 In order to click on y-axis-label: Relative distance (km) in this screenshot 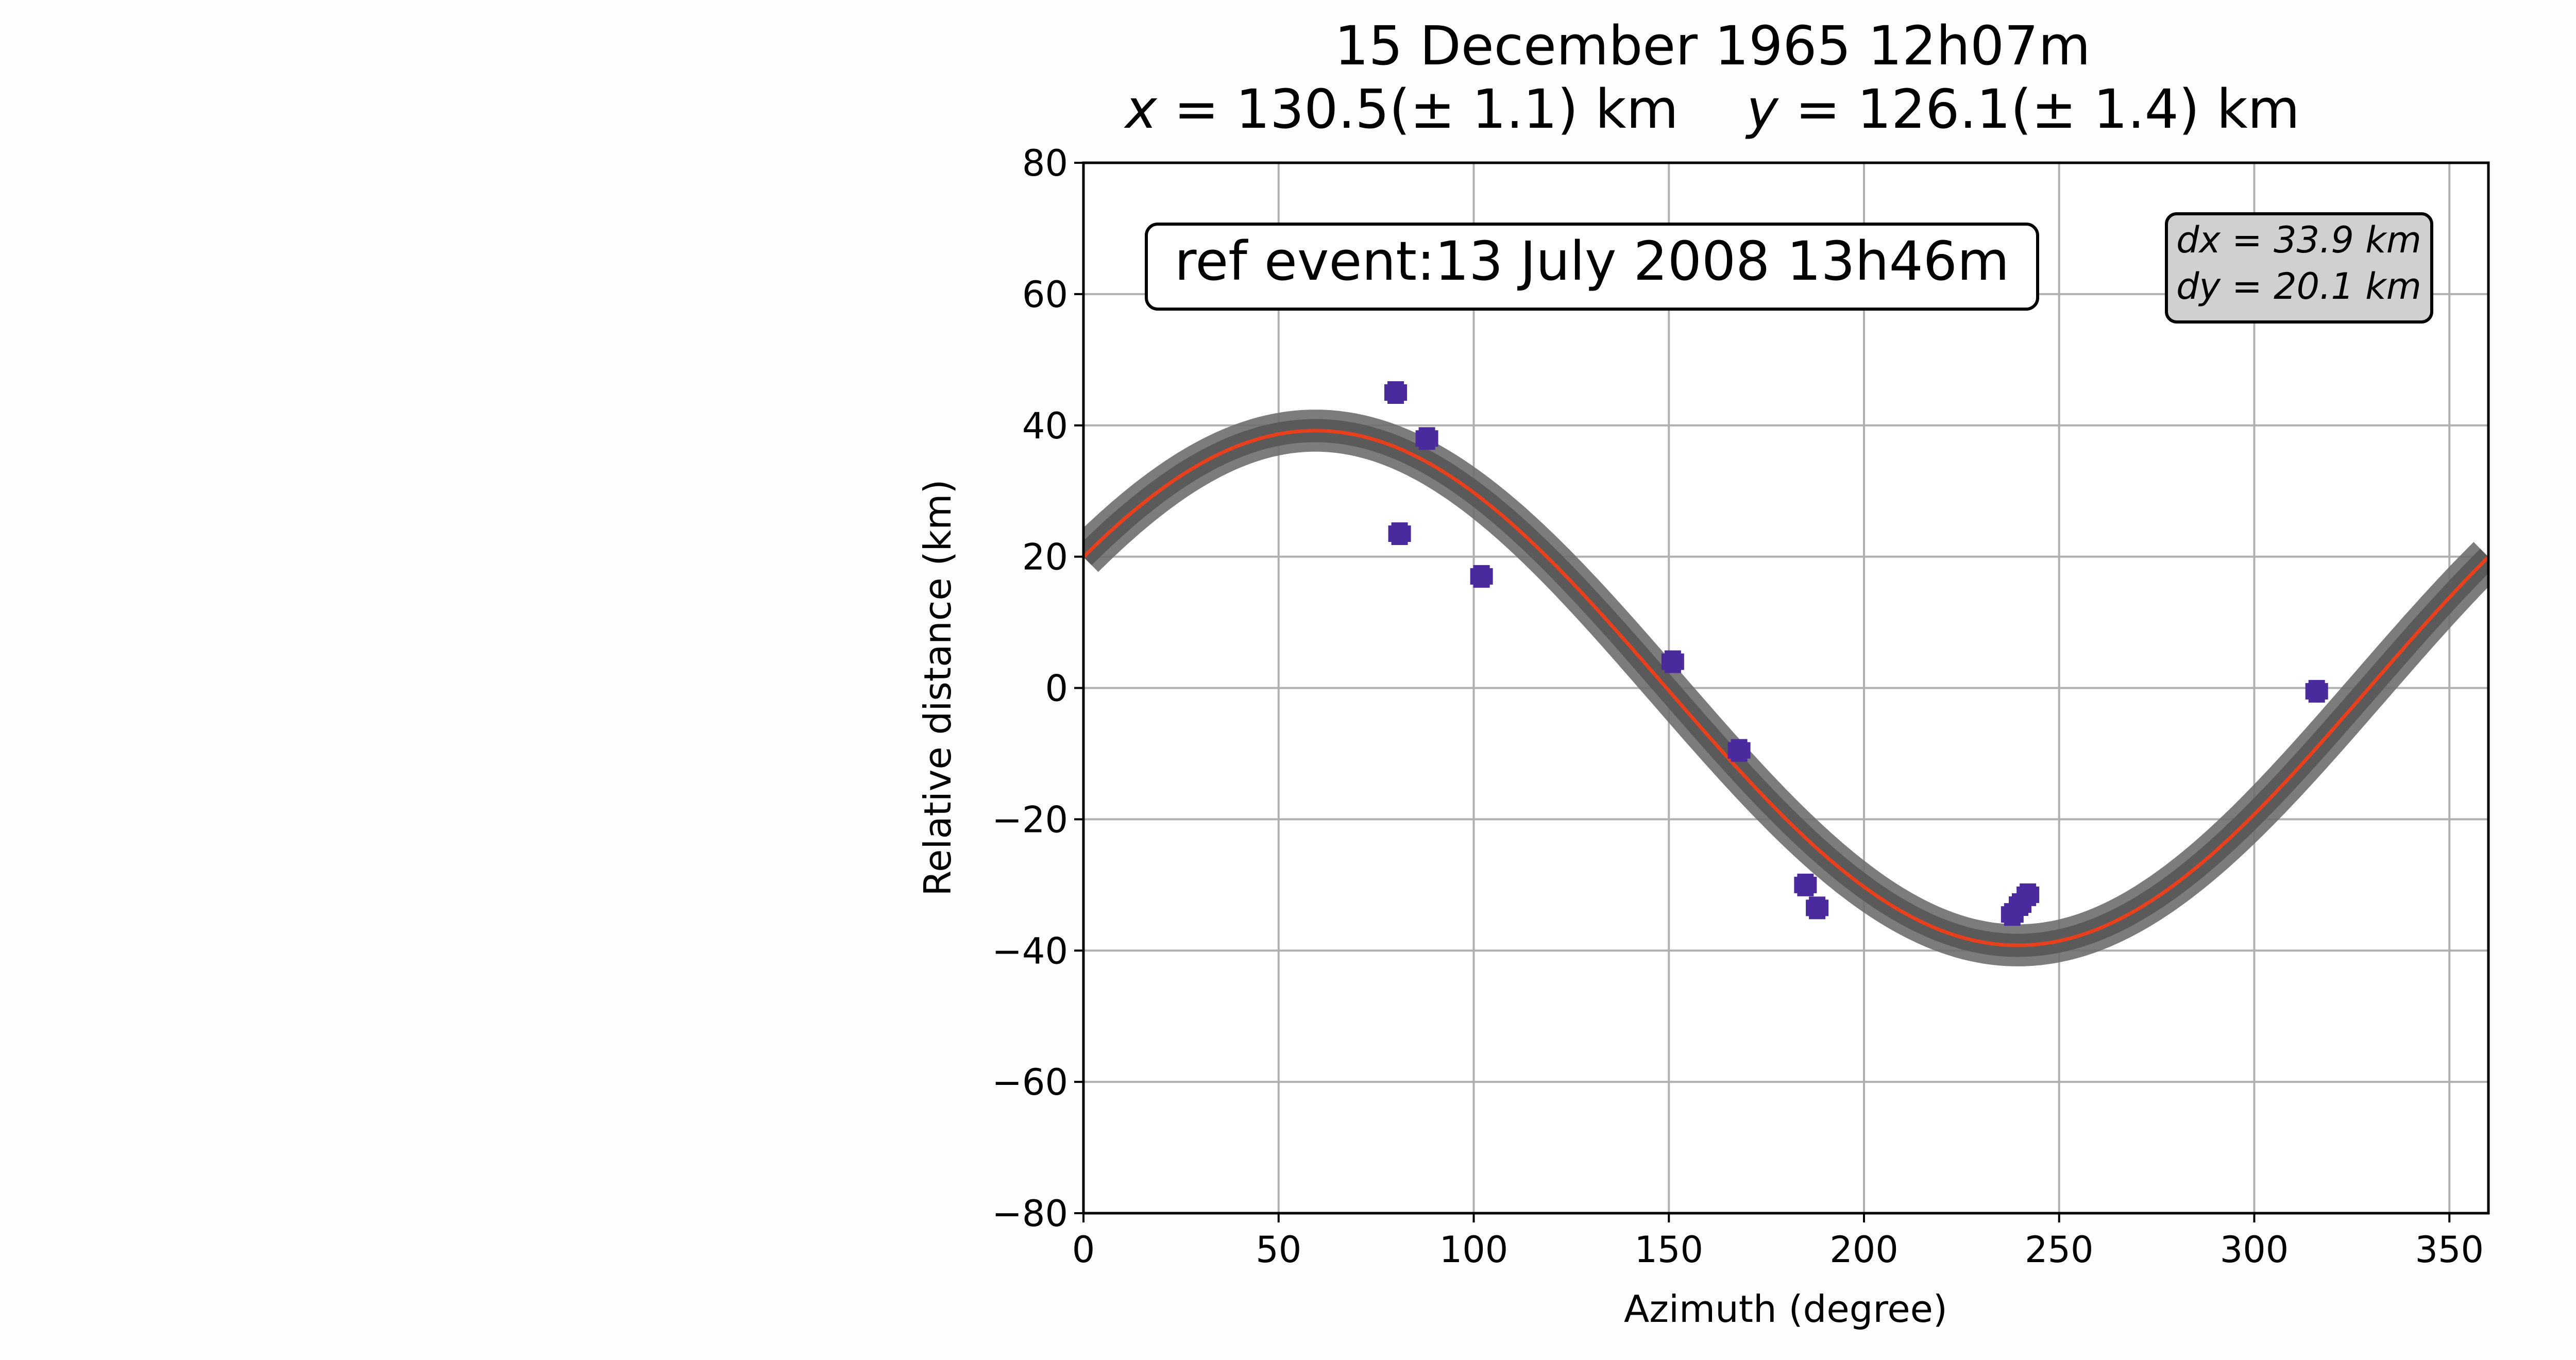, I will do `click(937, 687)`.